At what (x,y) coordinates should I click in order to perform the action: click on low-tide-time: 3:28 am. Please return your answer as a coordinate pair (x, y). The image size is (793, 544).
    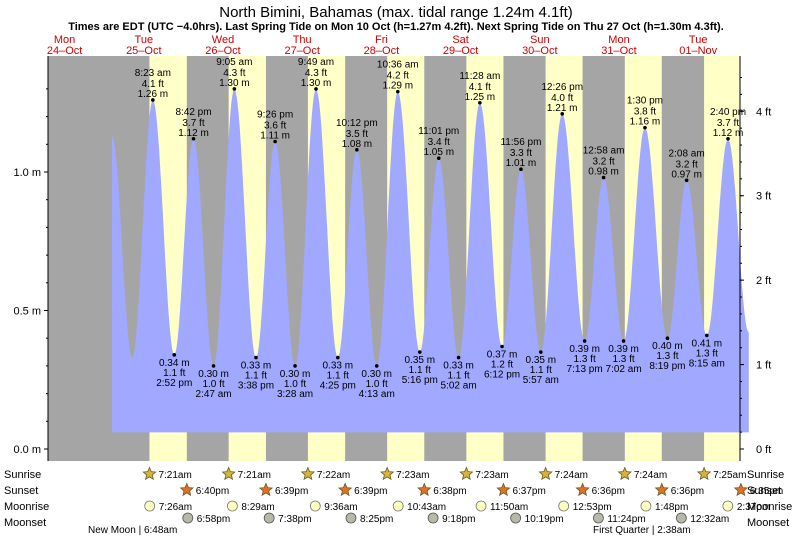
    Looking at the image, I should click on (295, 394).